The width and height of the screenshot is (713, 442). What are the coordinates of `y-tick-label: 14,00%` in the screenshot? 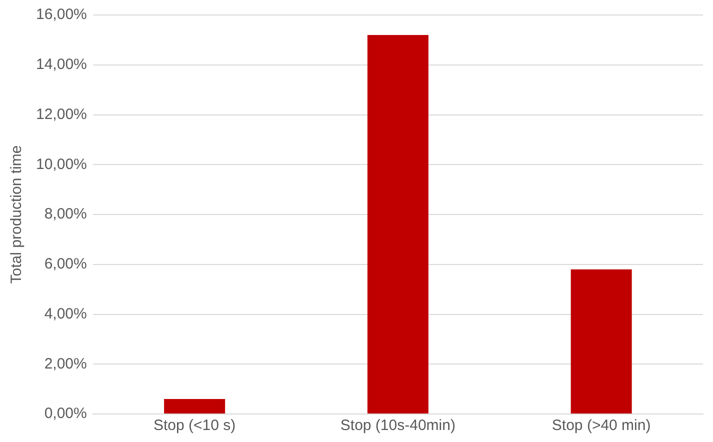 It's located at (61, 65).